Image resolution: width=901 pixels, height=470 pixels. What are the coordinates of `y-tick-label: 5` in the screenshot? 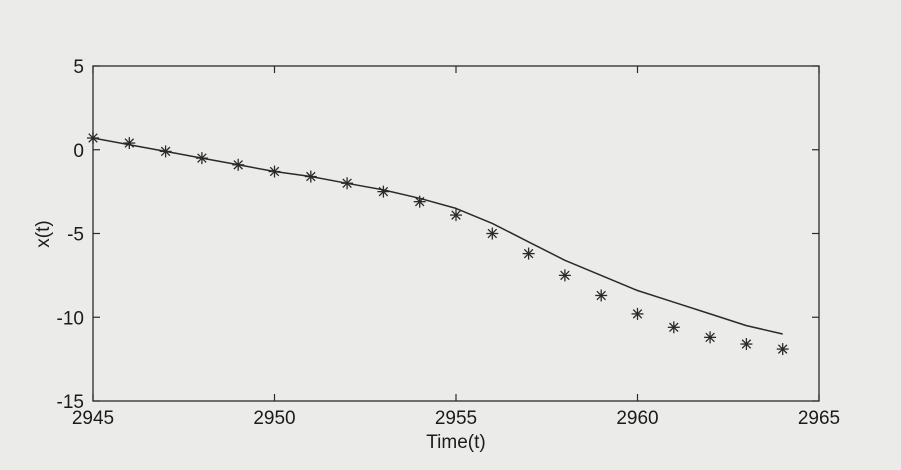 It's located at (78, 67).